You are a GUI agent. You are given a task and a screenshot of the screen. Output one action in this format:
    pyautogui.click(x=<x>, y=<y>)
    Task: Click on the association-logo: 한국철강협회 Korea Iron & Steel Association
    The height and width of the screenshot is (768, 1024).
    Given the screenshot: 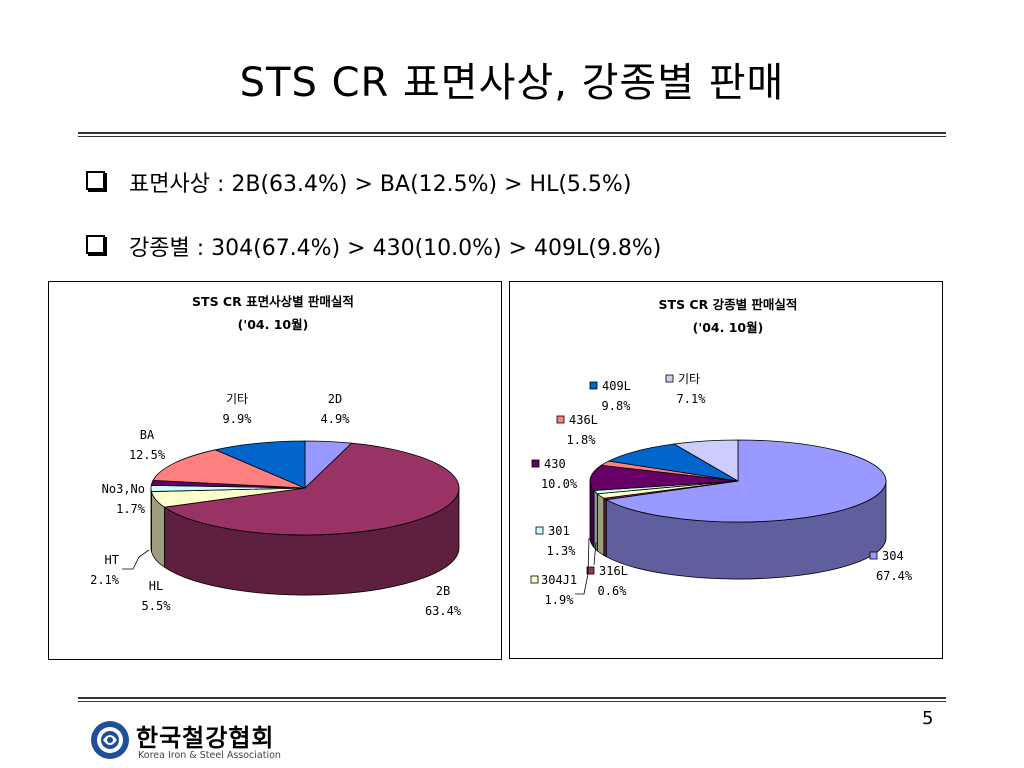 What is the action you would take?
    pyautogui.click(x=205, y=740)
    